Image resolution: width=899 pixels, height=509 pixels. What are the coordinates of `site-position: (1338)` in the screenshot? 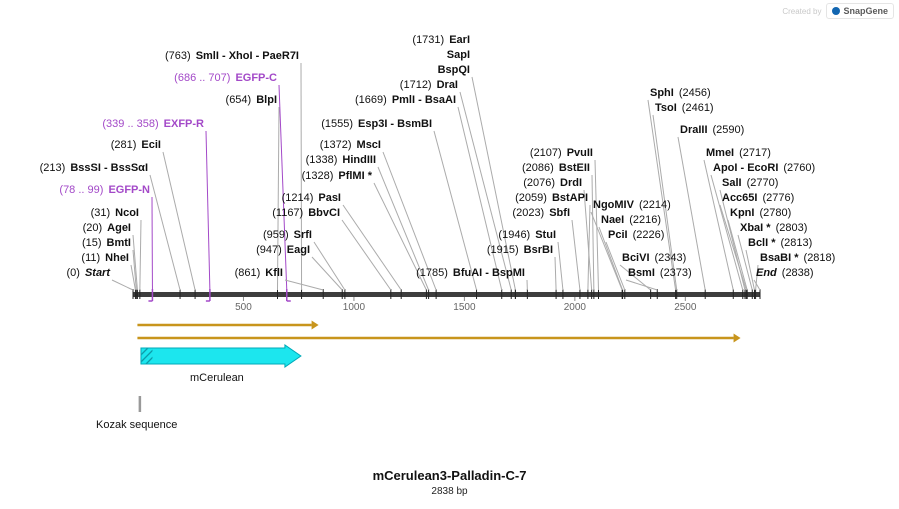 It's located at (321, 160).